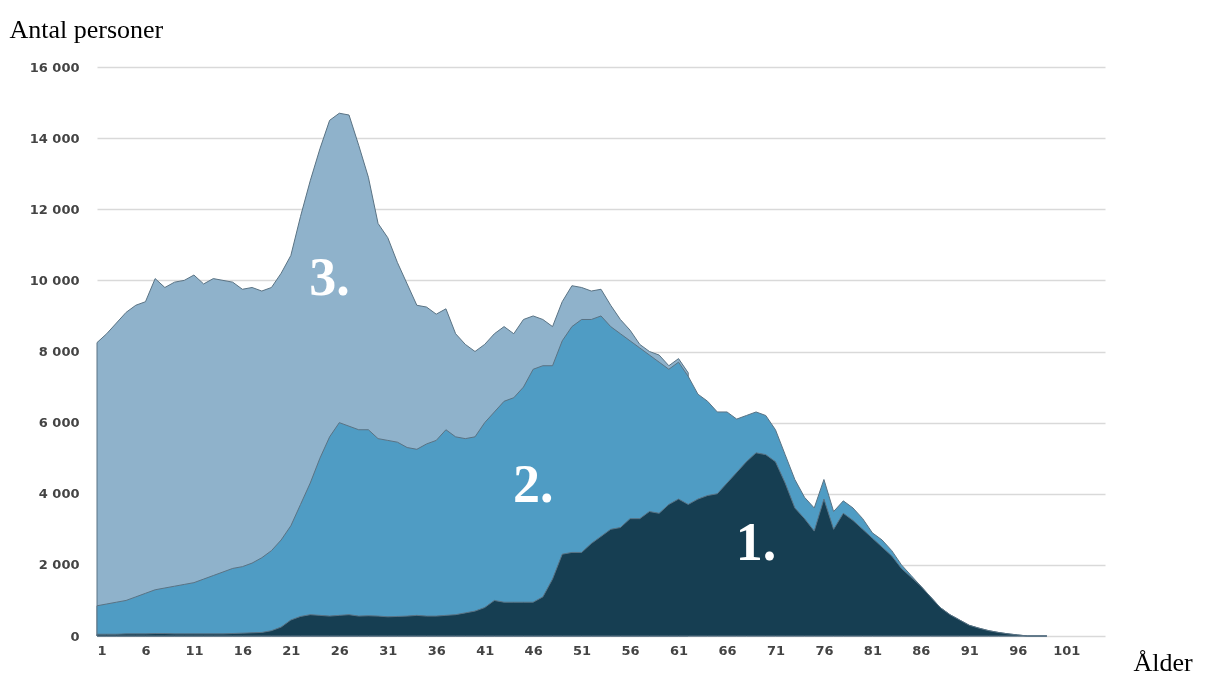 This screenshot has width=1206, height=675. What do you see at coordinates (242, 650) in the screenshot?
I see `x-tick-label: 16` at bounding box center [242, 650].